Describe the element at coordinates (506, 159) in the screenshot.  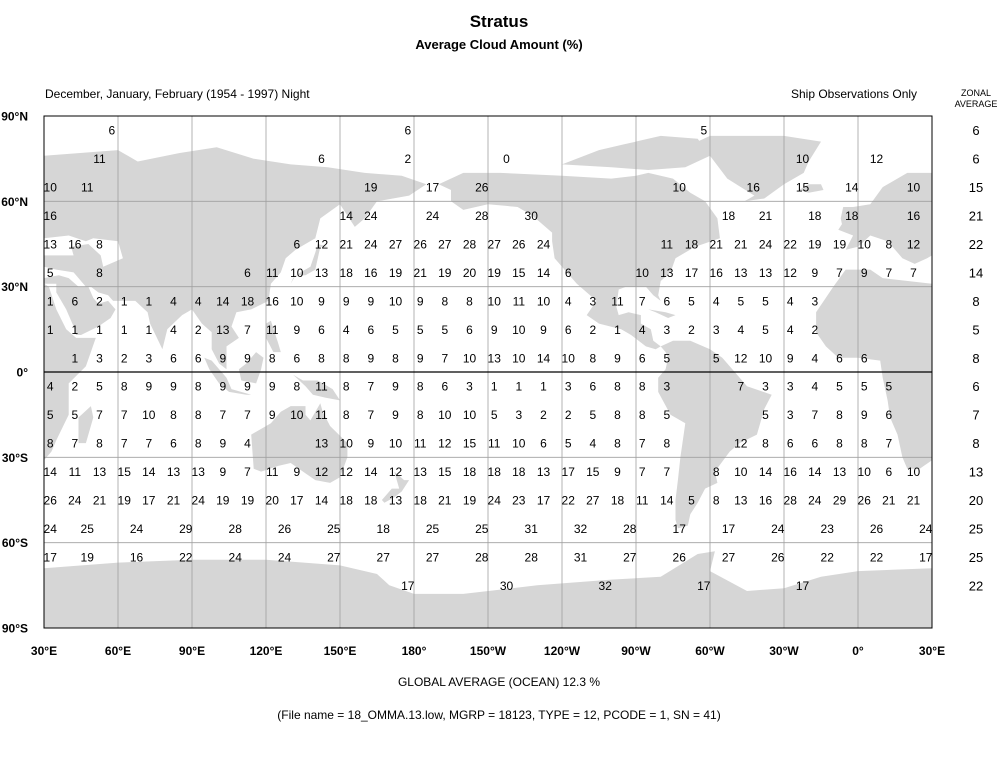
I see `cloud-value: 0` at that location.